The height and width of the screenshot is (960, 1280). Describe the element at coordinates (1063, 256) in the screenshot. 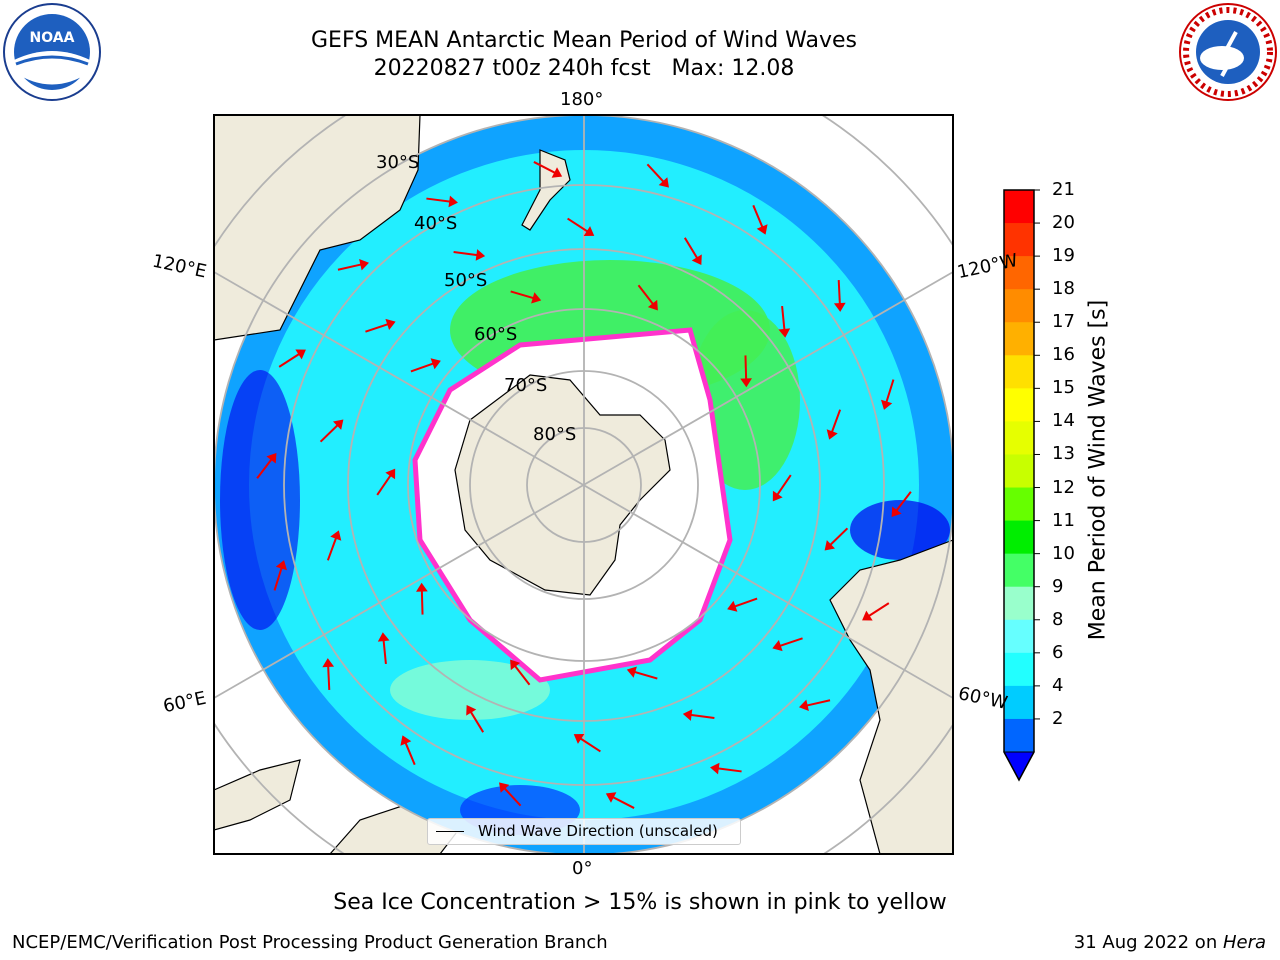

I see `colorbar-tick-label: 19` at that location.